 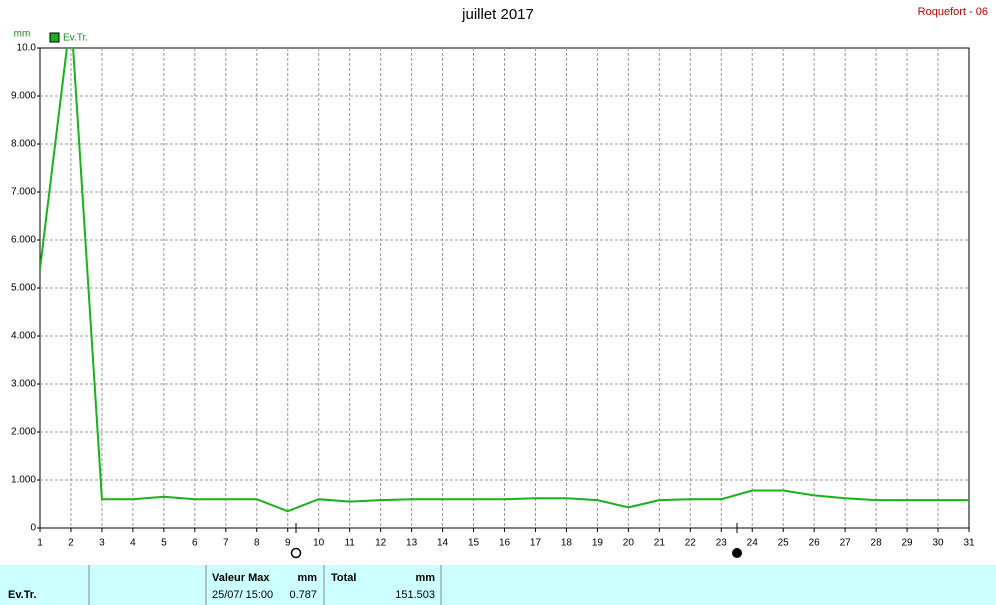 What do you see at coordinates (23, 288) in the screenshot?
I see `y-tick-label: 5.000` at bounding box center [23, 288].